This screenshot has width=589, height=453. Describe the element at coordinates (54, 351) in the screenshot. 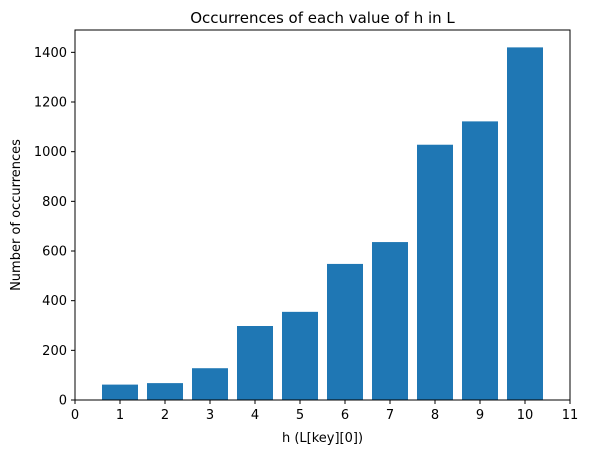

I see `y-tick-label: 200` at that location.